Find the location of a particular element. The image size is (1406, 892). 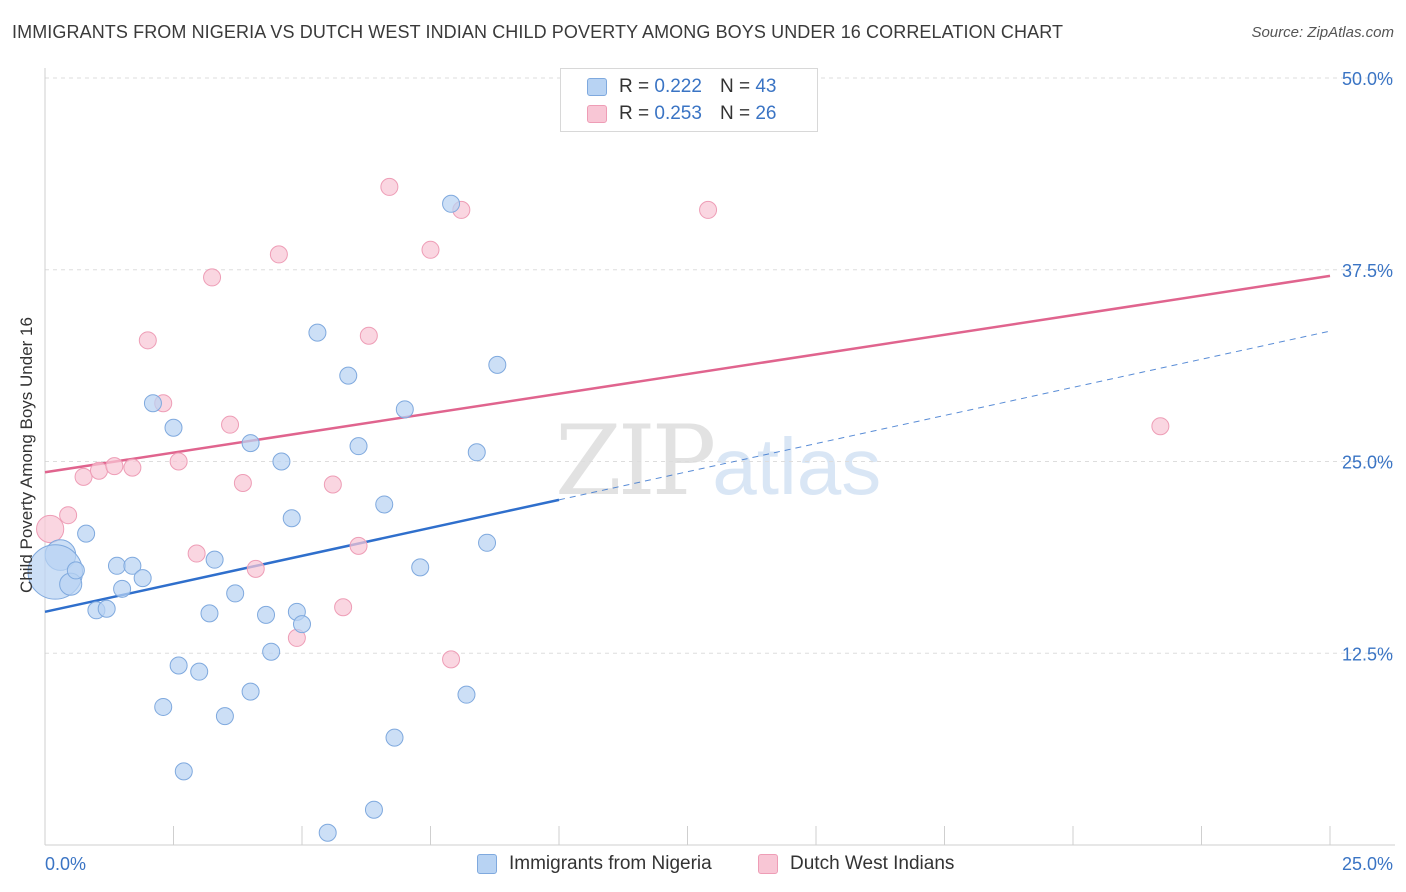

legend-r-value: 0.253 is located at coordinates (678, 113).